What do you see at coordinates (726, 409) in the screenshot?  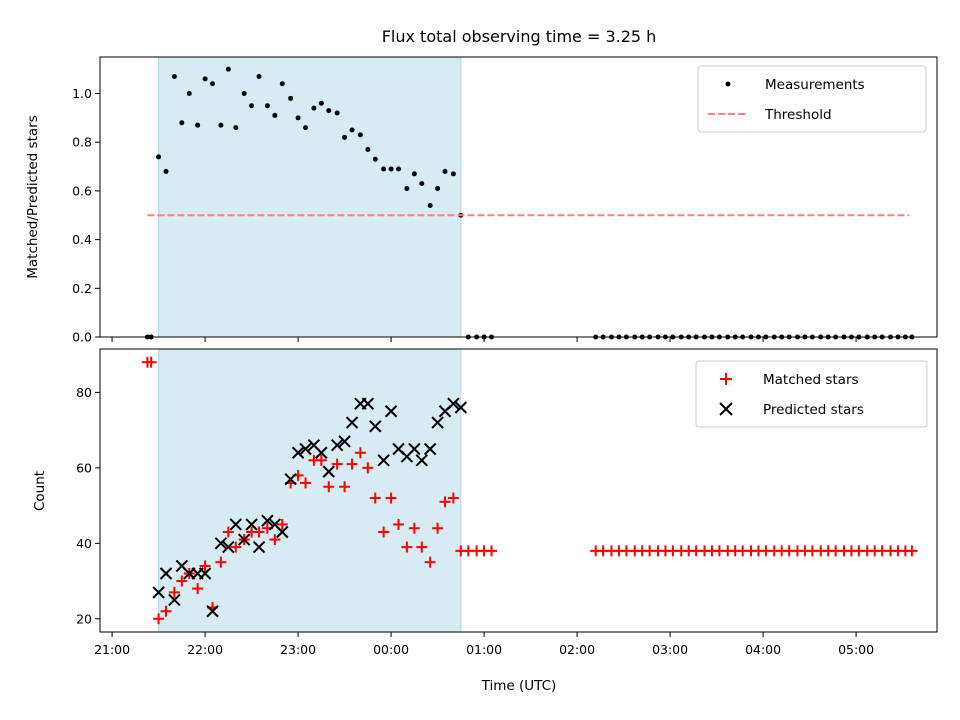 I see `legend-predicted-marker` at bounding box center [726, 409].